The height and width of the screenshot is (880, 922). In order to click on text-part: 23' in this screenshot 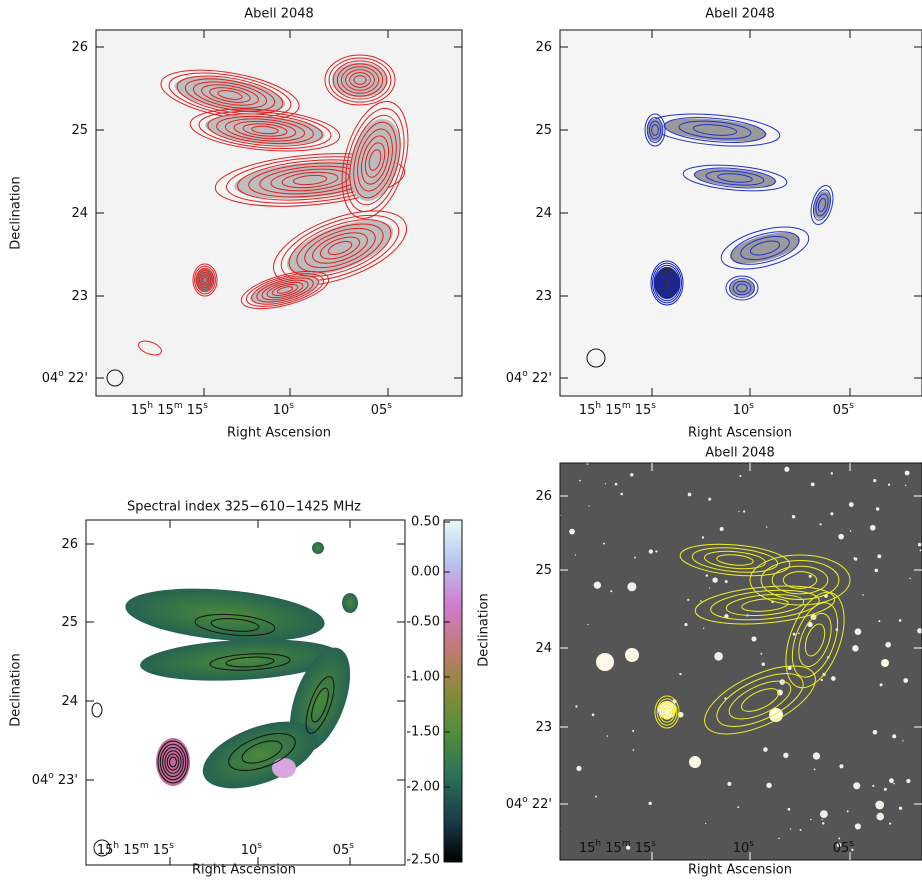, I will do `click(66, 780)`.